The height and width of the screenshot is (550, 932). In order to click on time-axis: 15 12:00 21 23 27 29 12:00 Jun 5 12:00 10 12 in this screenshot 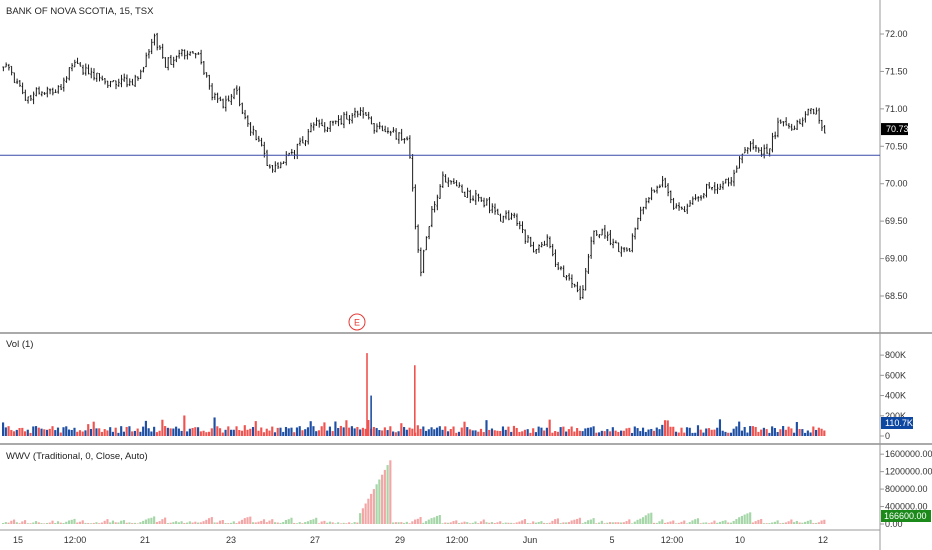, I will do `click(420, 540)`.